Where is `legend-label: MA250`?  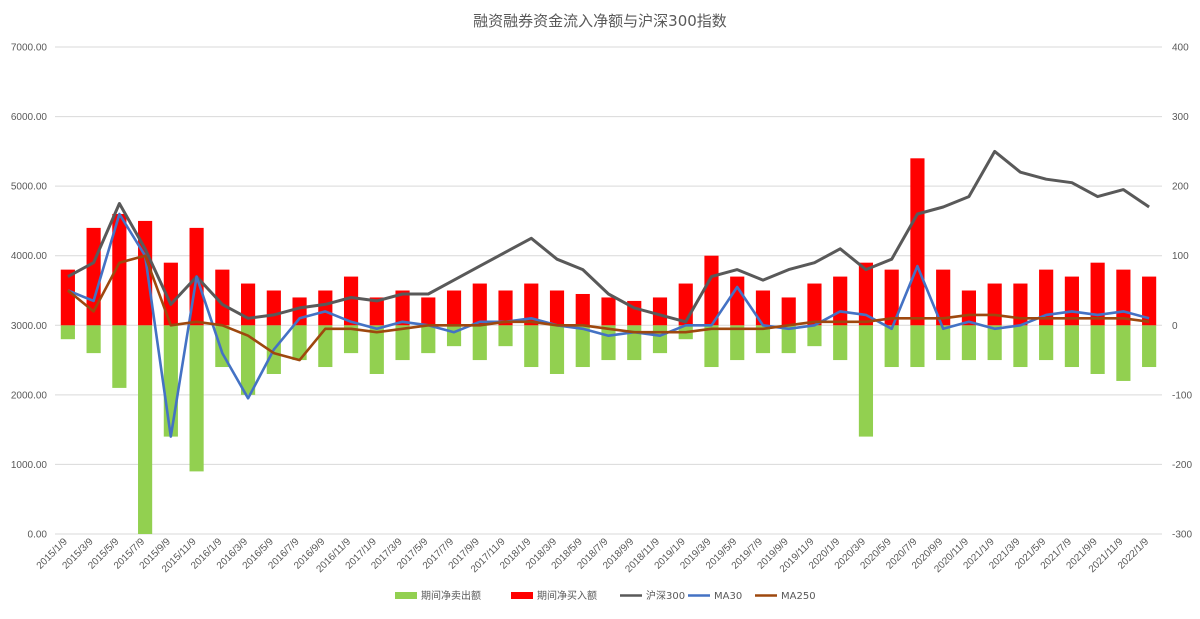
legend-label: MA250 is located at coordinates (798, 596).